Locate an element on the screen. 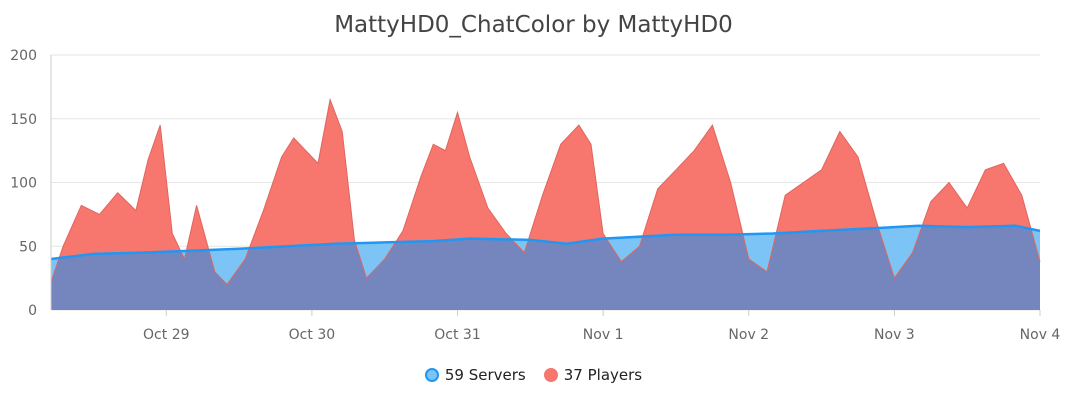 The height and width of the screenshot is (400, 1067). y-tick-label: 0 is located at coordinates (32, 311).